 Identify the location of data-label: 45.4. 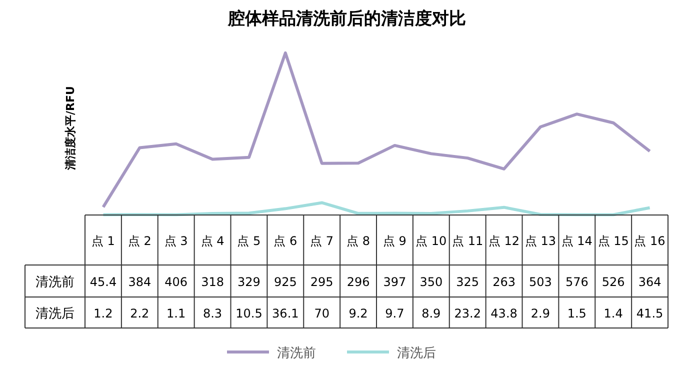
(103, 282).